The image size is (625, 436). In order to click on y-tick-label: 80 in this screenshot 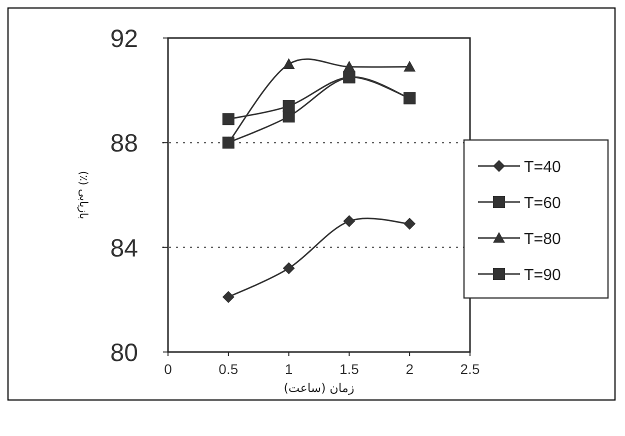, I will do `click(124, 353)`.